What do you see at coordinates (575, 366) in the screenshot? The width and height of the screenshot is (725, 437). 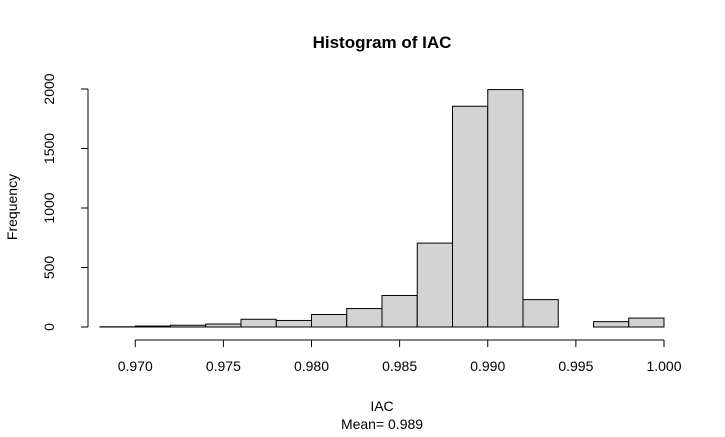 I see `x-tick-label: 0.995` at bounding box center [575, 366].